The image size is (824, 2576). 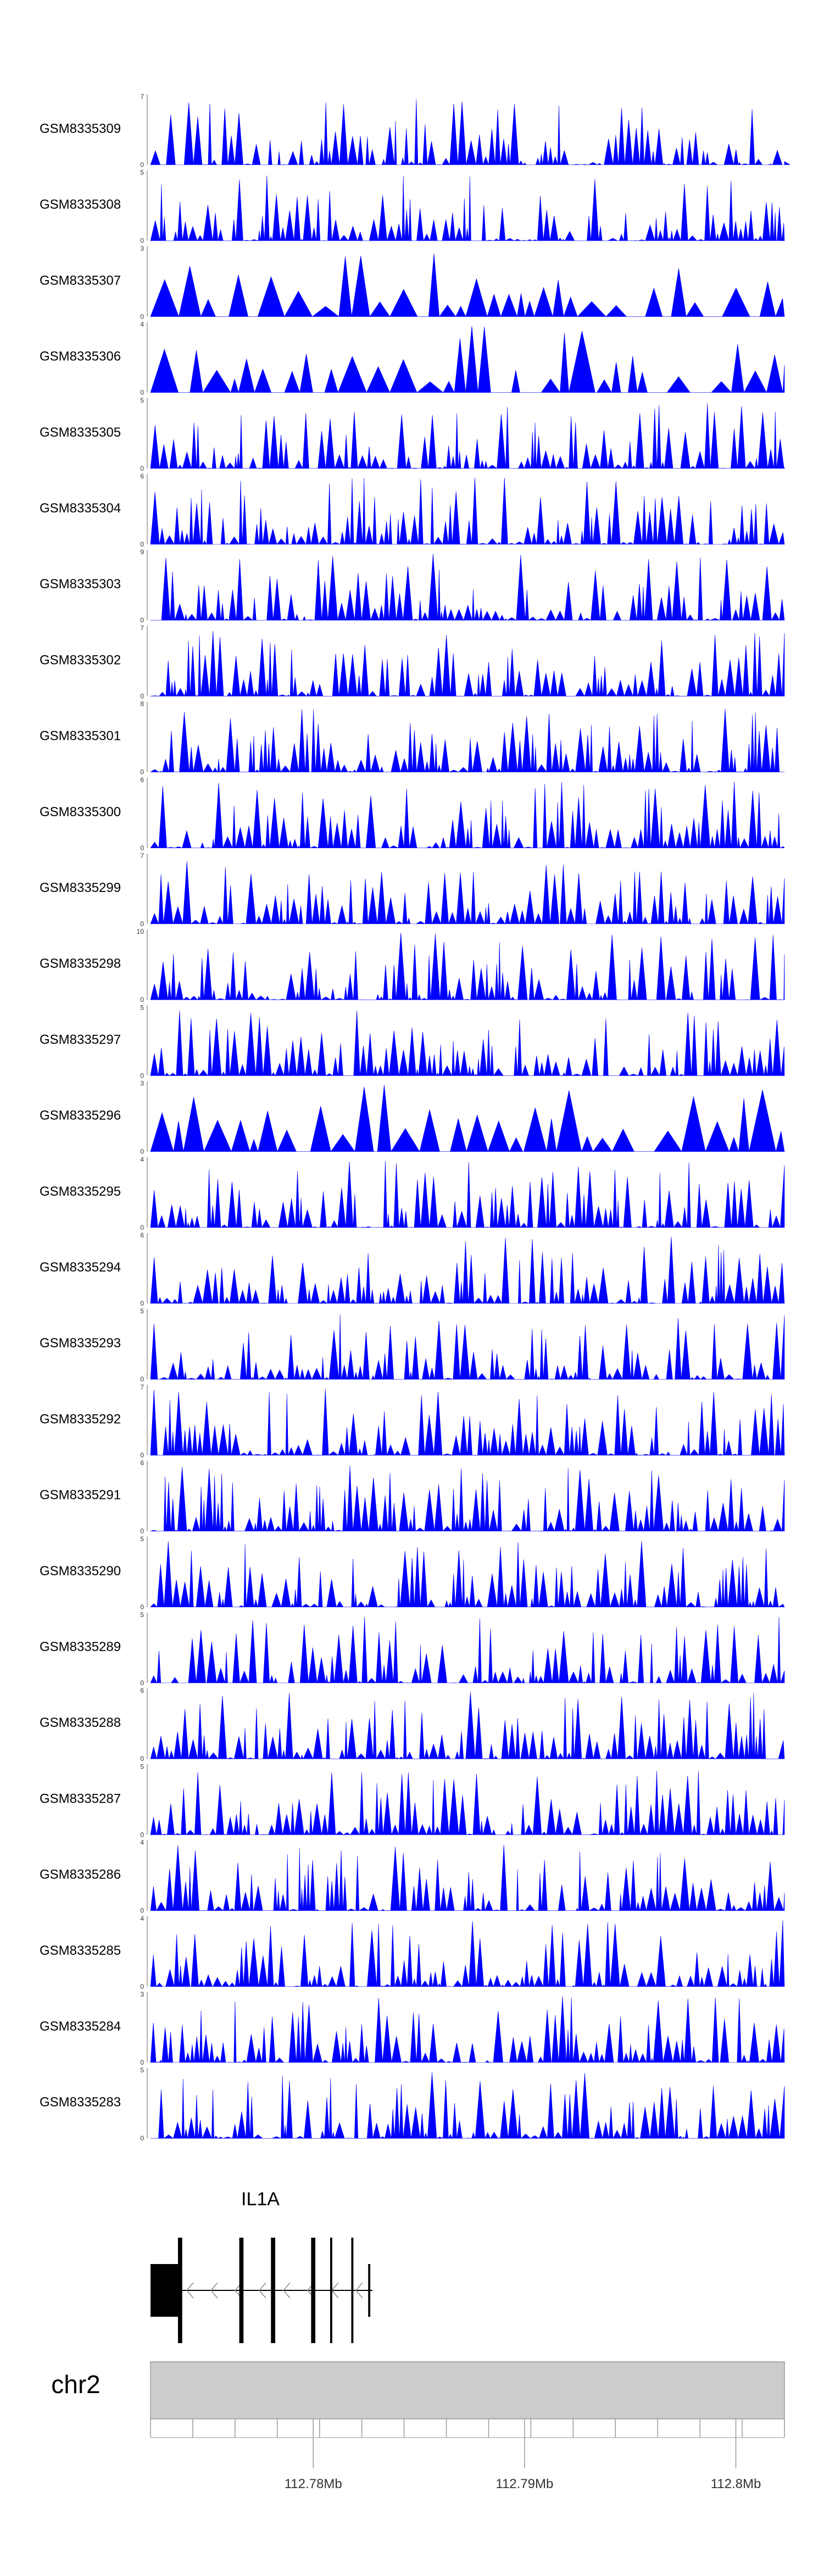 I want to click on chromosome-label: chr2, so click(x=76, y=2384).